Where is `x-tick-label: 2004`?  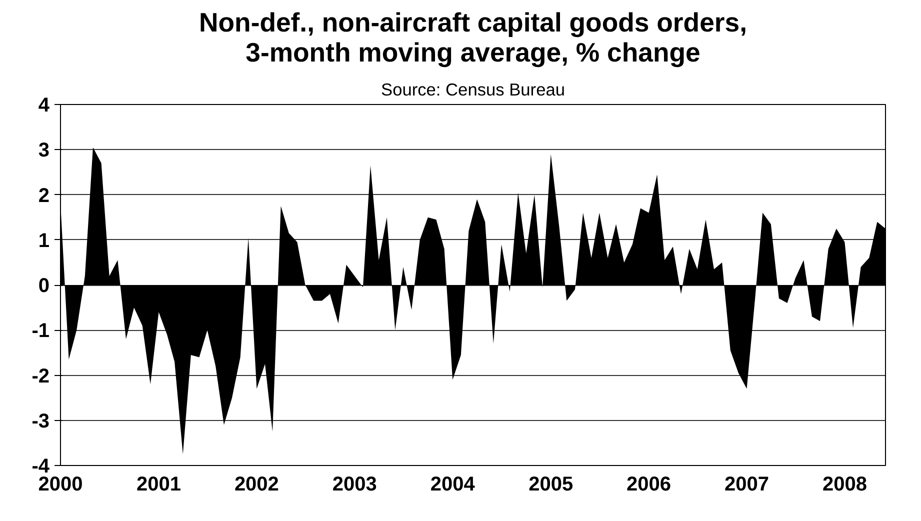
x-tick-label: 2004 is located at coordinates (453, 485).